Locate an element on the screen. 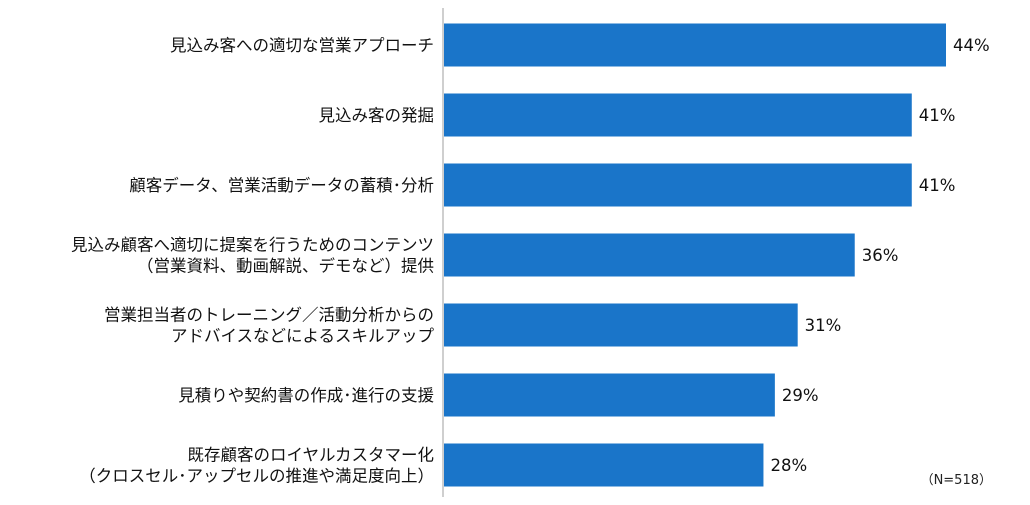 The image size is (1030, 505). category-label-7-line-1: 既存顧客のロイヤルカスタマー化 is located at coordinates (310, 455).